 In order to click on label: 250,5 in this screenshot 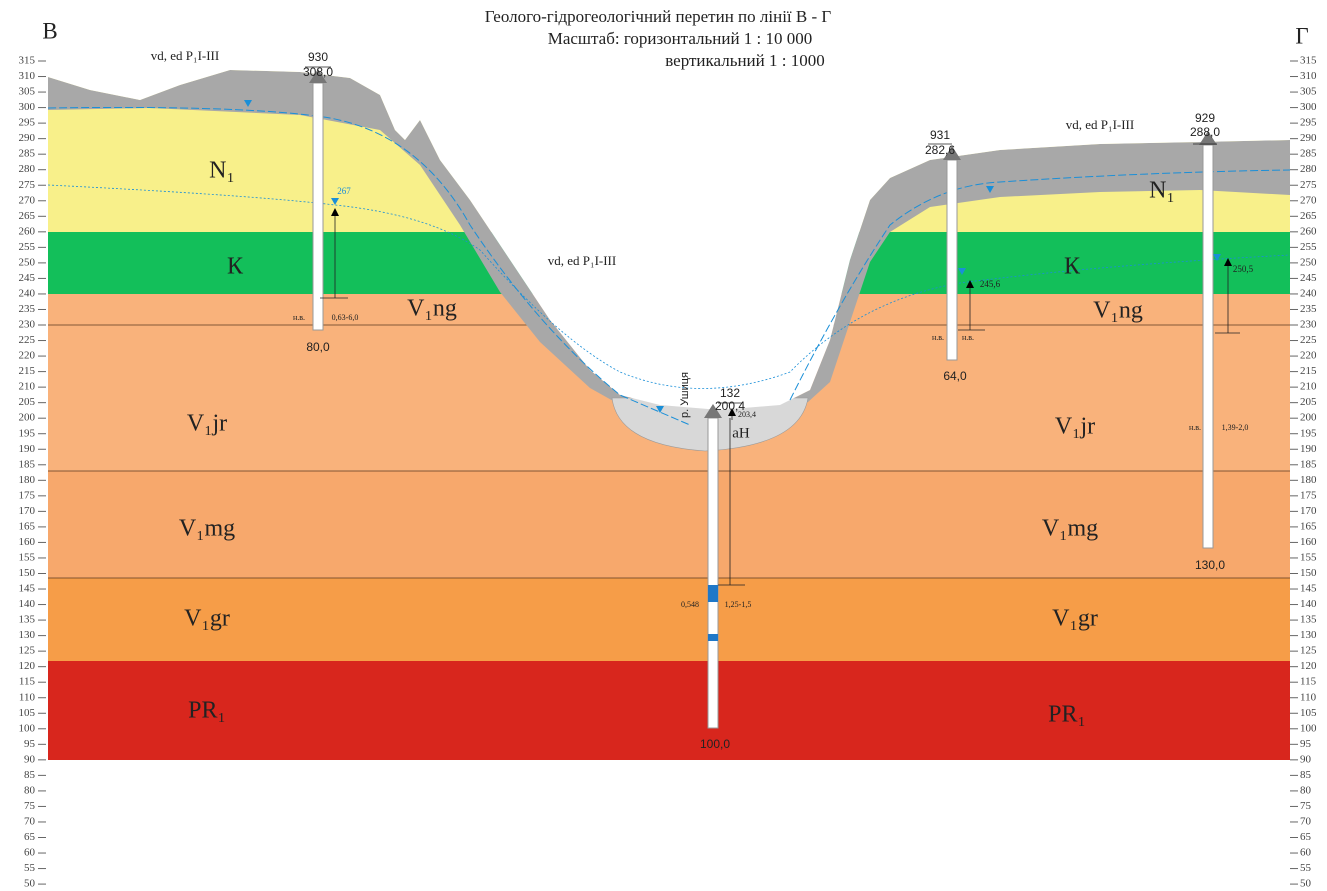, I will do `click(1243, 269)`.